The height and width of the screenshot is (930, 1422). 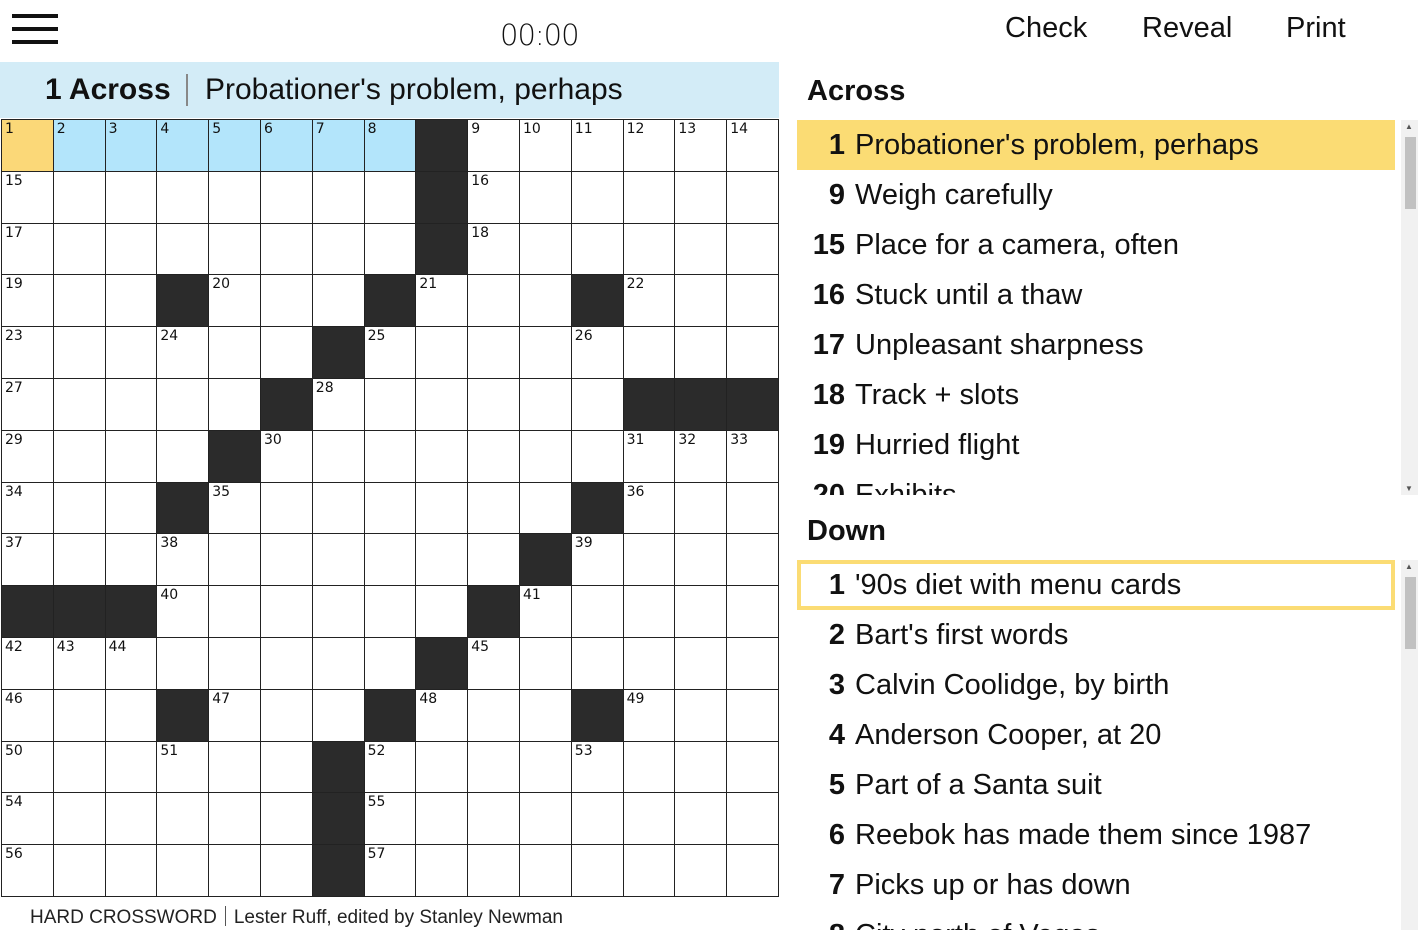 I want to click on grid-cell: 22, so click(x=649, y=301).